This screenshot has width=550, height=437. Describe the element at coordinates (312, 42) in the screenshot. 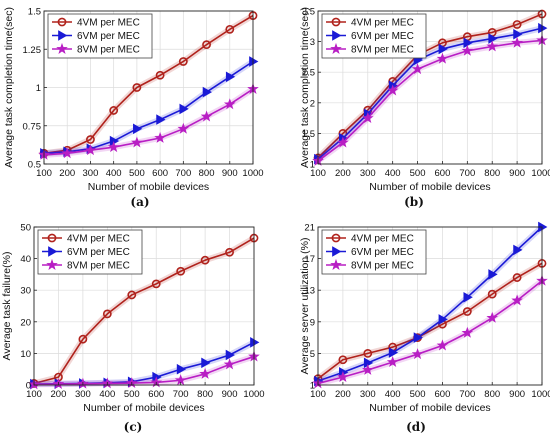

I see `y-tick-label: 3` at that location.